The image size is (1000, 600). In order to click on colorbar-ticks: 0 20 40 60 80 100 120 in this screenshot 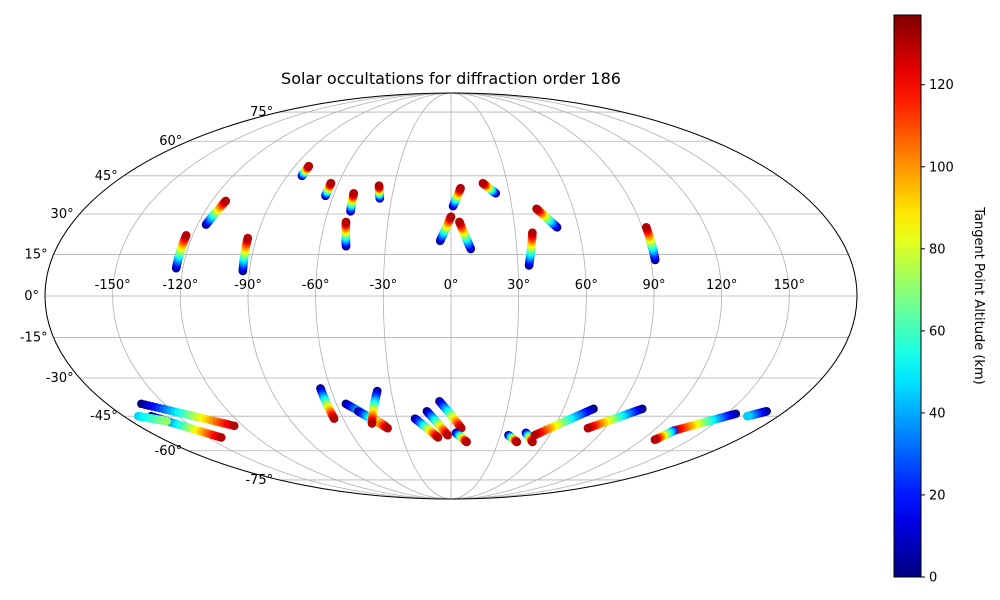, I will do `click(937, 332)`.